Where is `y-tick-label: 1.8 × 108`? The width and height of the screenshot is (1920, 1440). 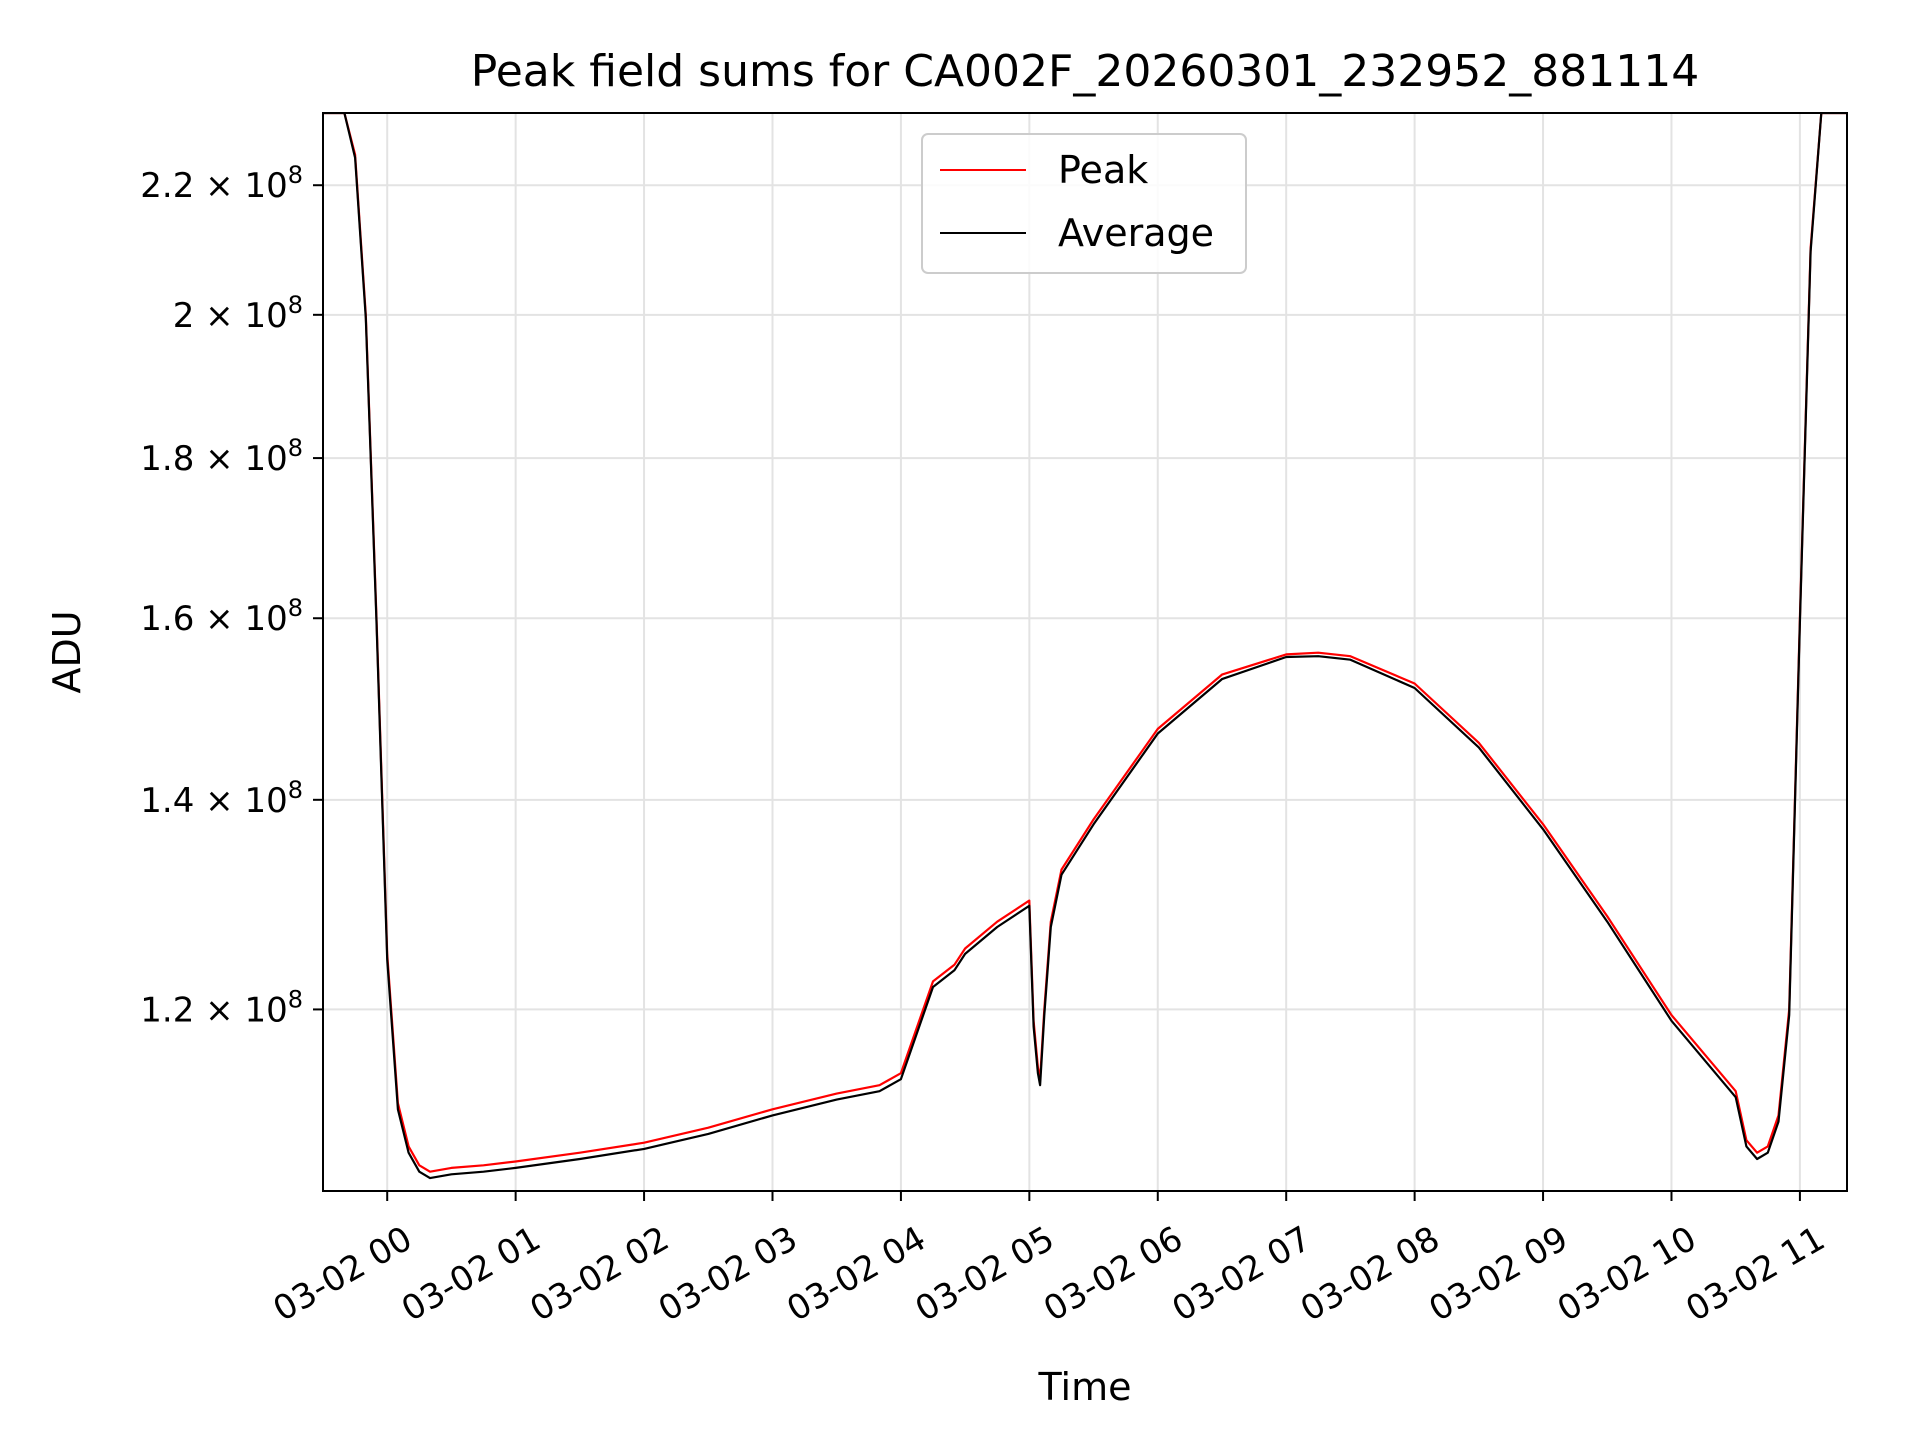
y-tick-label: 1.8 × 108 is located at coordinates (221, 456).